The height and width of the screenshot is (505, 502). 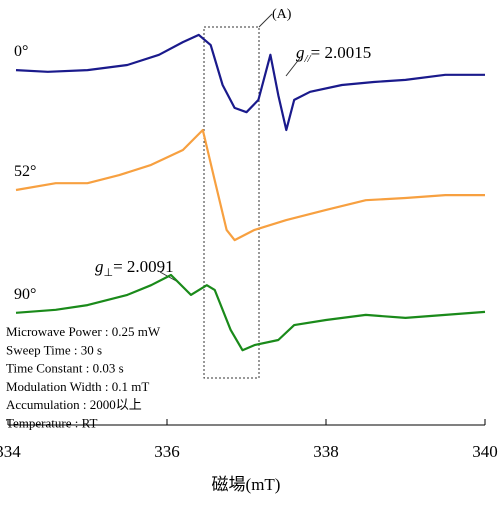 What do you see at coordinates (21, 51) in the screenshot?
I see `trace-label: 0°` at bounding box center [21, 51].